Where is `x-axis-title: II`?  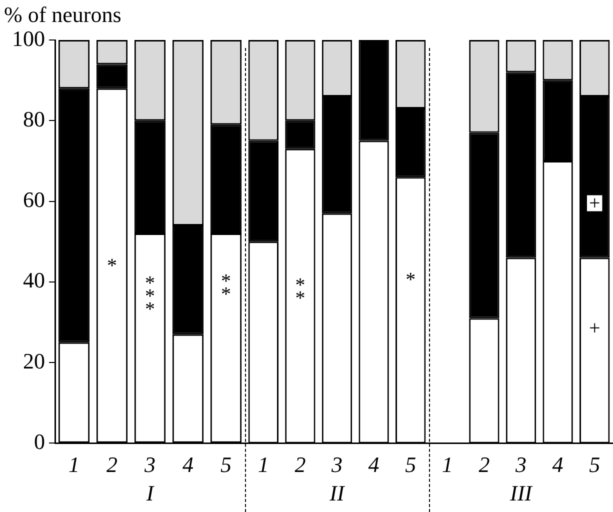 x-axis-title: II is located at coordinates (337, 493).